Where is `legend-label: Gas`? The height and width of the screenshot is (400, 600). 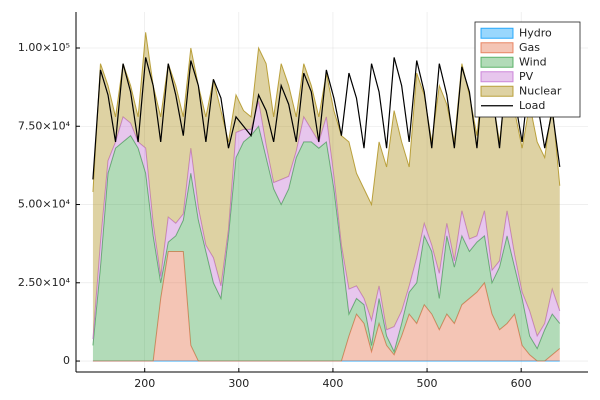 legend-label: Gas is located at coordinates (529, 47).